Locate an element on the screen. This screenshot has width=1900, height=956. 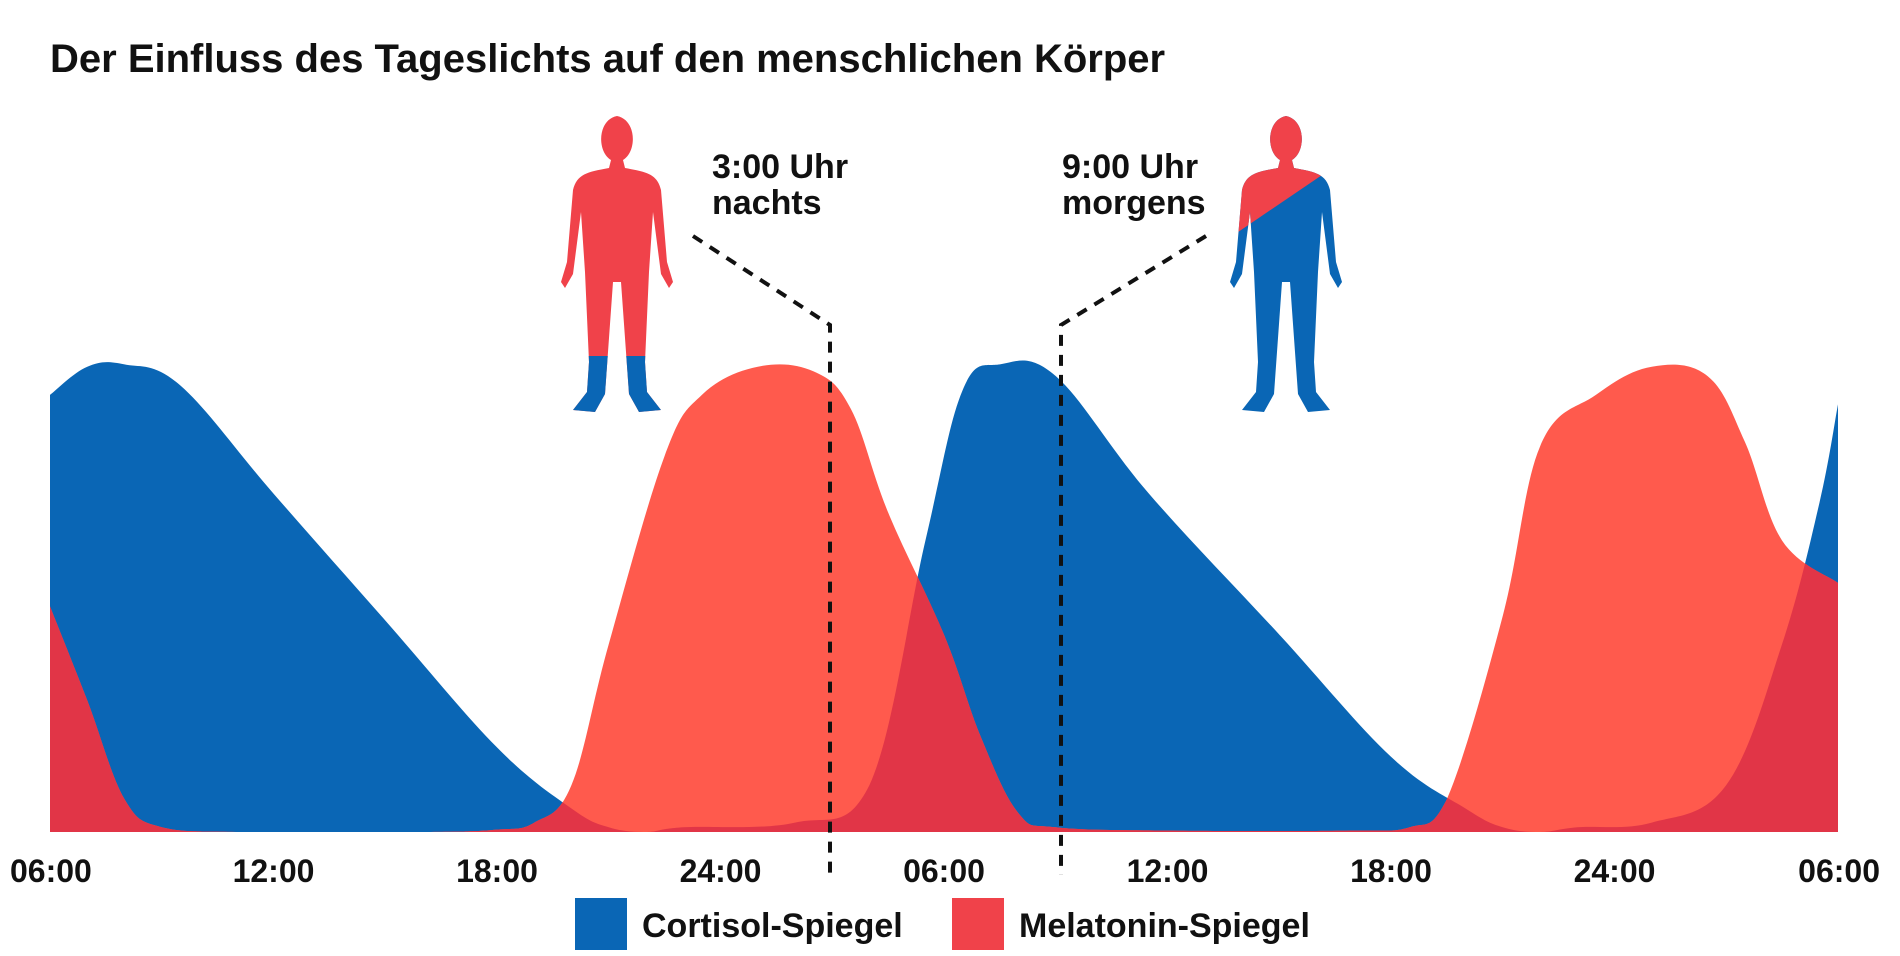
annotation-period: morgens is located at coordinates (1134, 203).